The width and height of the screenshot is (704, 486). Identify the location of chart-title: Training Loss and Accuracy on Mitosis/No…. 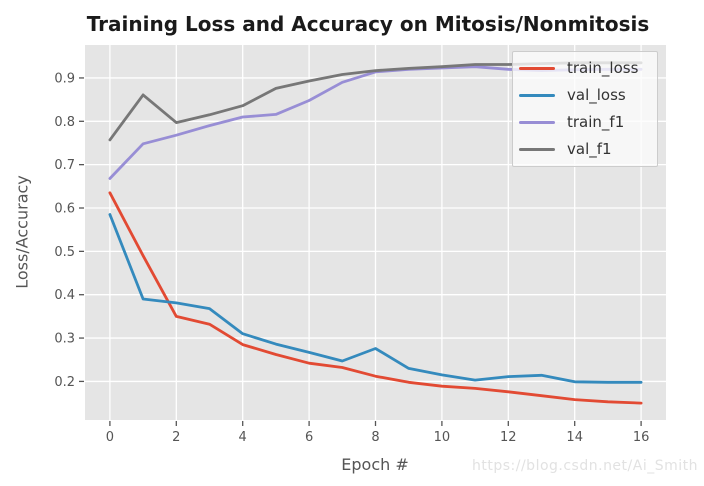
(368, 24).